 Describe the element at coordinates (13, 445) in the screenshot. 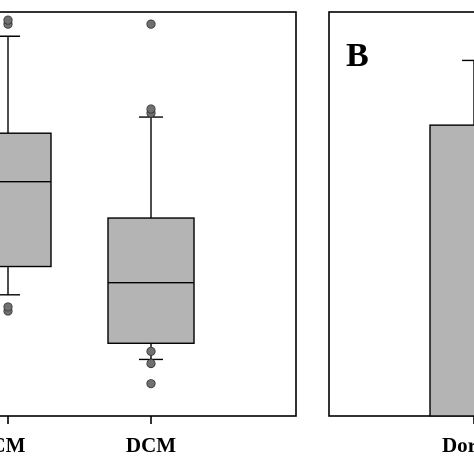

I see `x-tick-label-cm: CM` at that location.